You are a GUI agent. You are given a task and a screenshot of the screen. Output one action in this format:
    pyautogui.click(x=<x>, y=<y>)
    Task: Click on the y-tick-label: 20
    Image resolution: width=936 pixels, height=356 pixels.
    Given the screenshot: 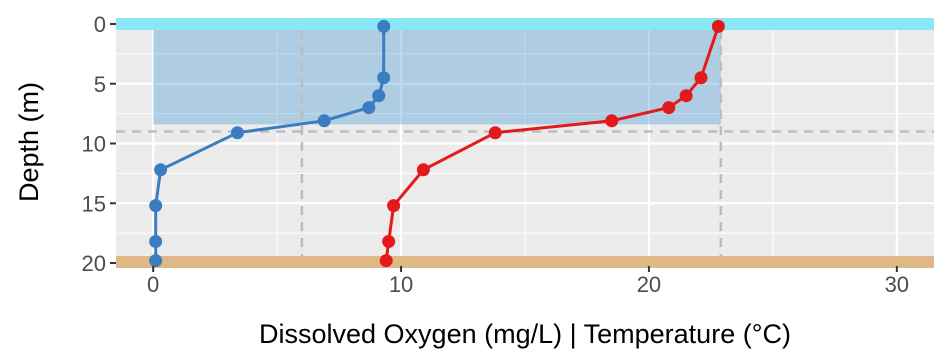 What is the action you would take?
    pyautogui.click(x=94, y=263)
    